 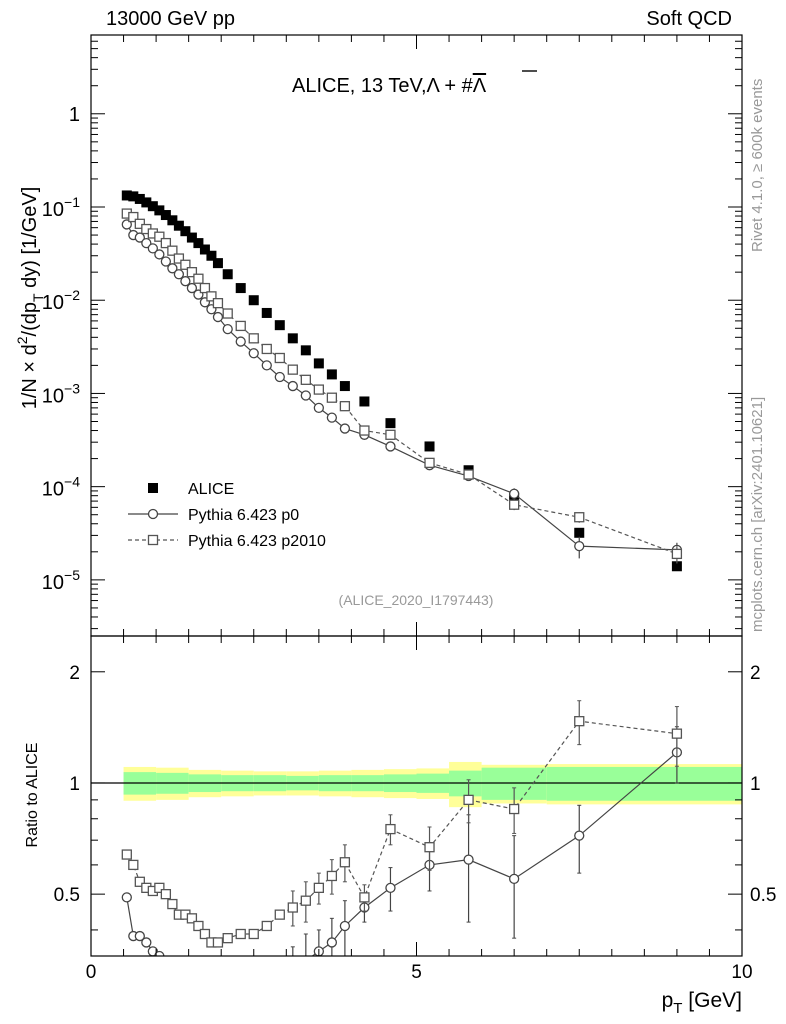 What do you see at coordinates (416, 972) in the screenshot?
I see `x-tick-label: 5` at bounding box center [416, 972].